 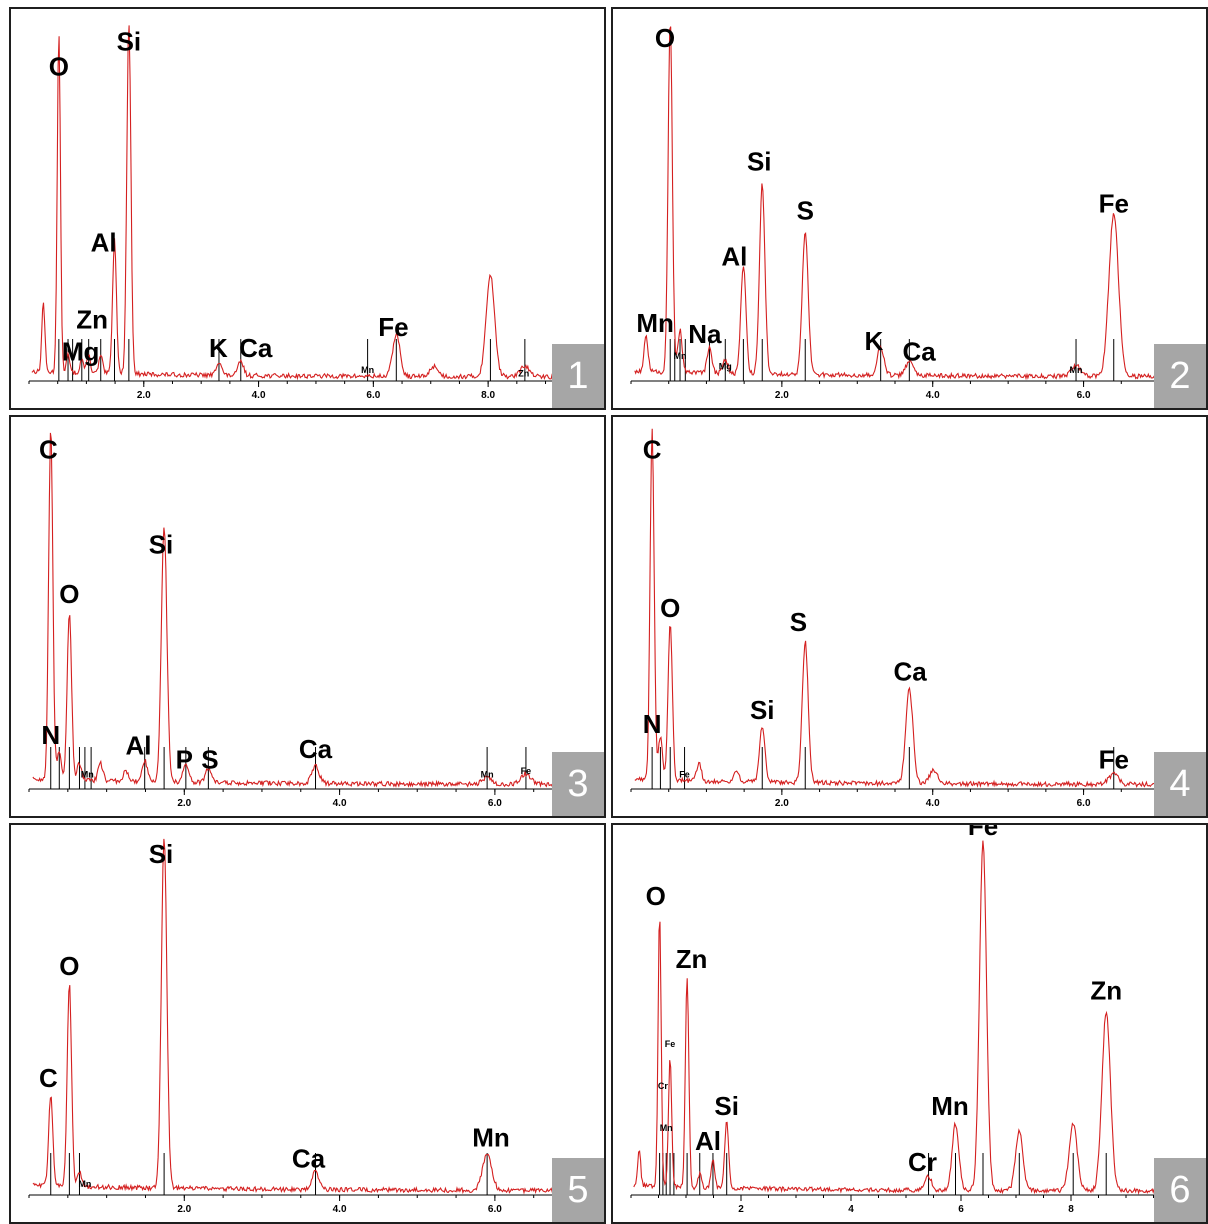 What do you see at coordinates (961, 1209) in the screenshot?
I see `x-tick-label: 6` at bounding box center [961, 1209].